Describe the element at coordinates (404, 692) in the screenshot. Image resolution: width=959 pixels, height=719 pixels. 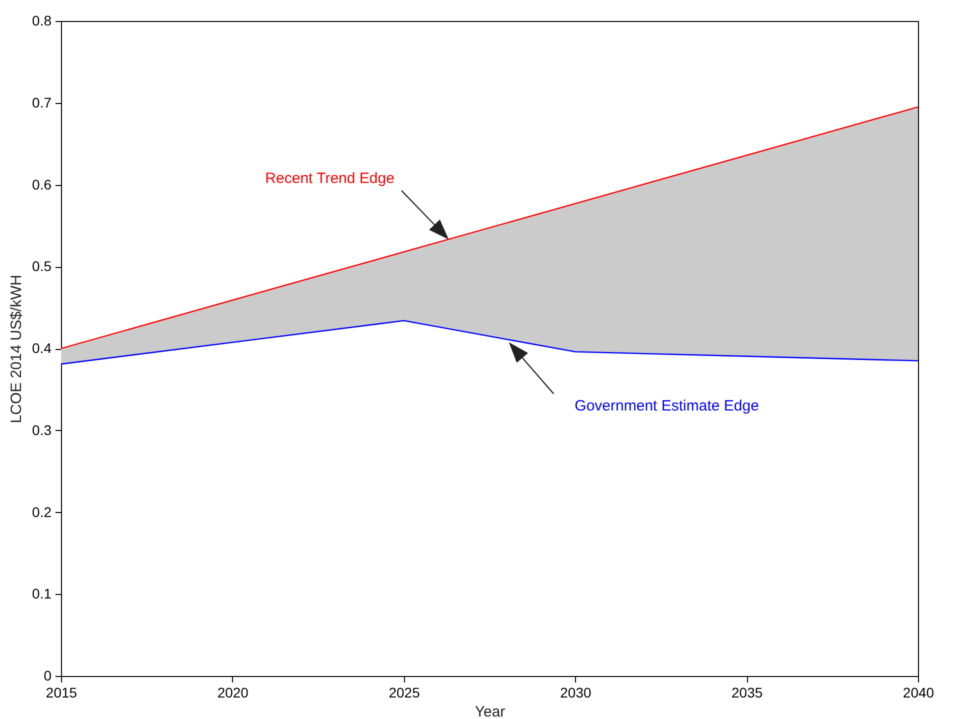
I see `x-tick-label: 2025` at that location.